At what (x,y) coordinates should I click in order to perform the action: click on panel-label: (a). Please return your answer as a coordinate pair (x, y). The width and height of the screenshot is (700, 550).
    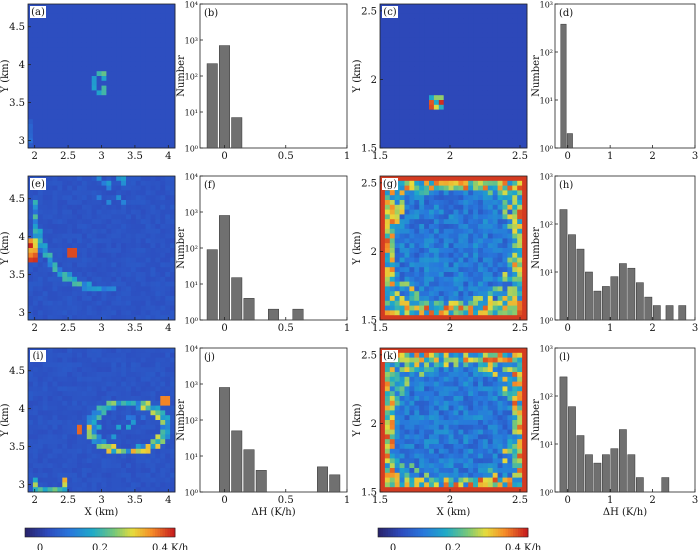
    Looking at the image, I should click on (38, 12).